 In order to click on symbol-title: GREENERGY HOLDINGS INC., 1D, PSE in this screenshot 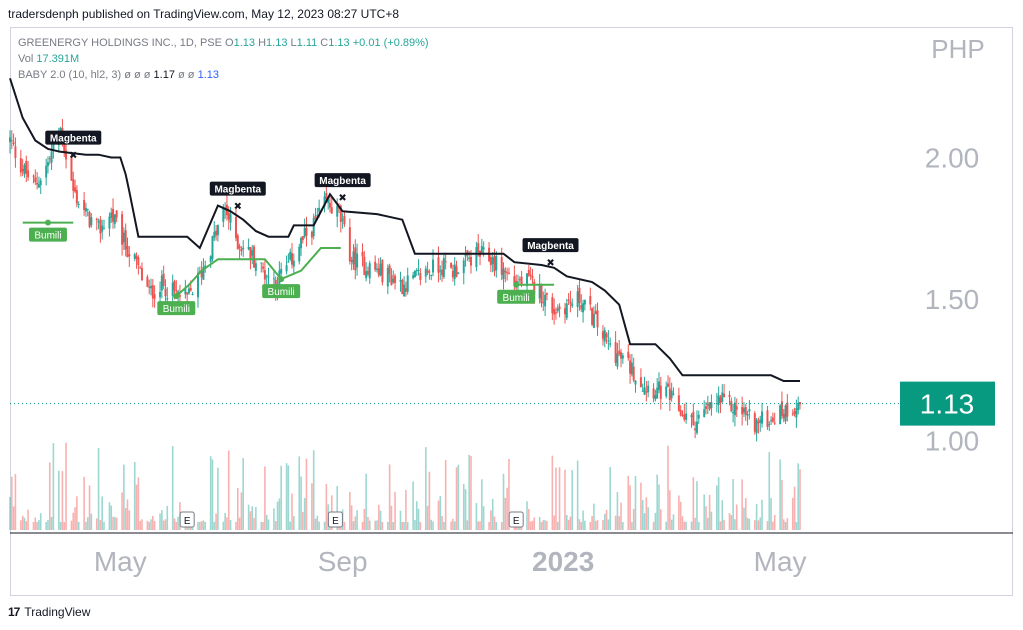, I will do `click(120, 43)`.